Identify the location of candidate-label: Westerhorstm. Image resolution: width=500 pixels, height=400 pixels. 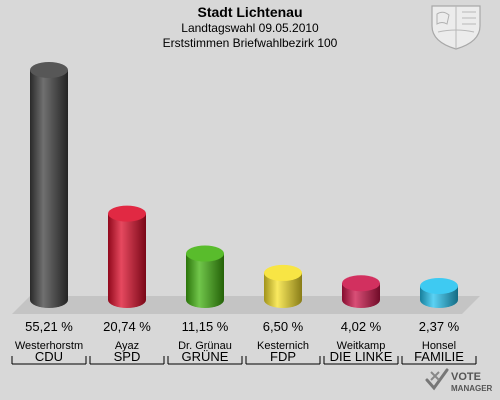
(49, 346).